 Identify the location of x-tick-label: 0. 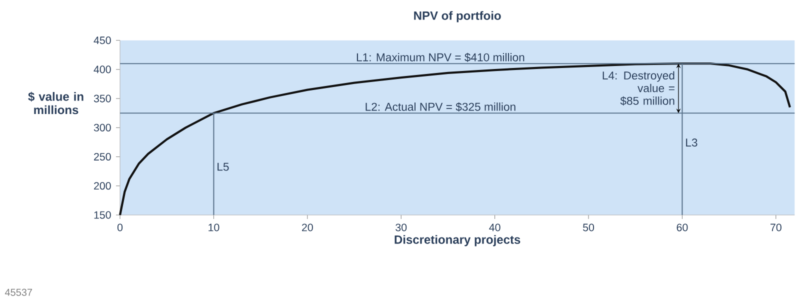
(120, 228).